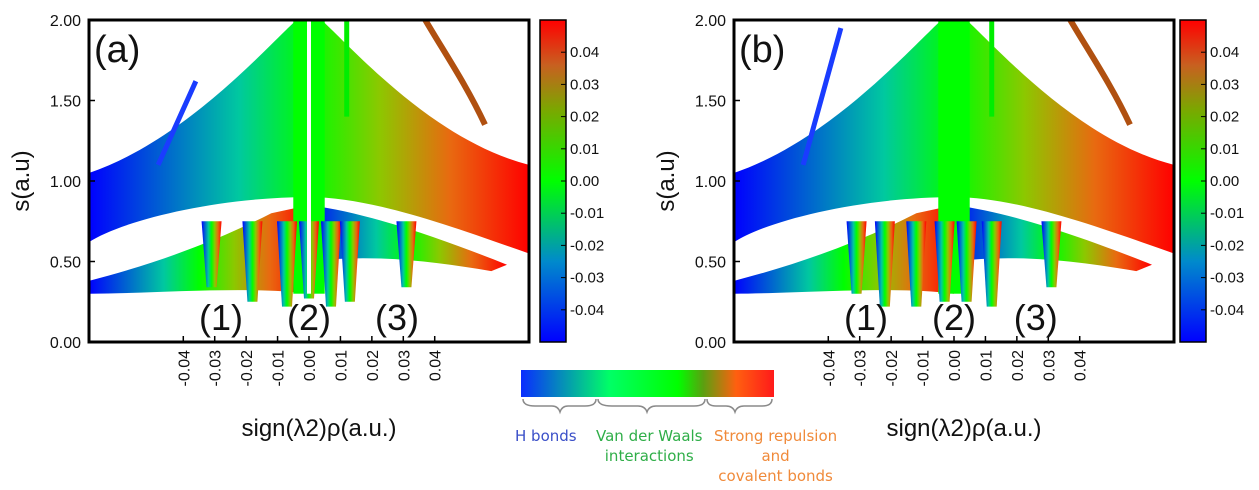  I want to click on panel-label: (b), so click(762, 50).